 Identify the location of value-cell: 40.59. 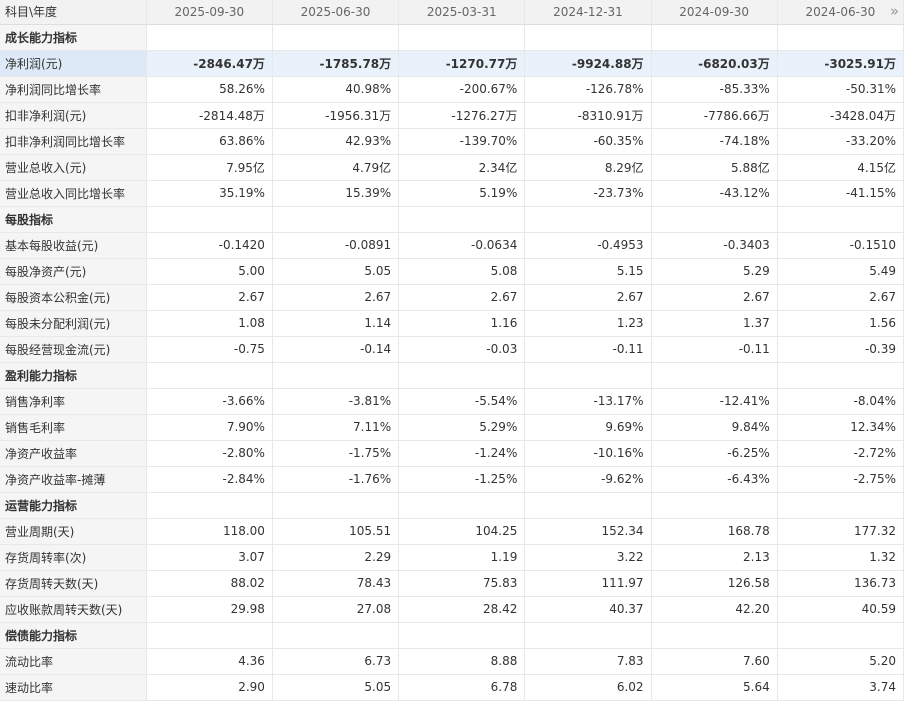
(840, 609).